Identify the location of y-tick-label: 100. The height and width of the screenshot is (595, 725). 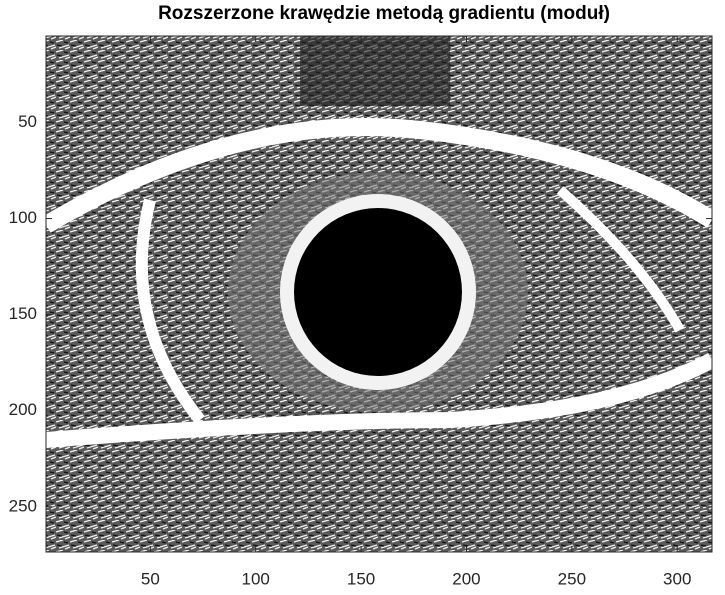
(23, 217).